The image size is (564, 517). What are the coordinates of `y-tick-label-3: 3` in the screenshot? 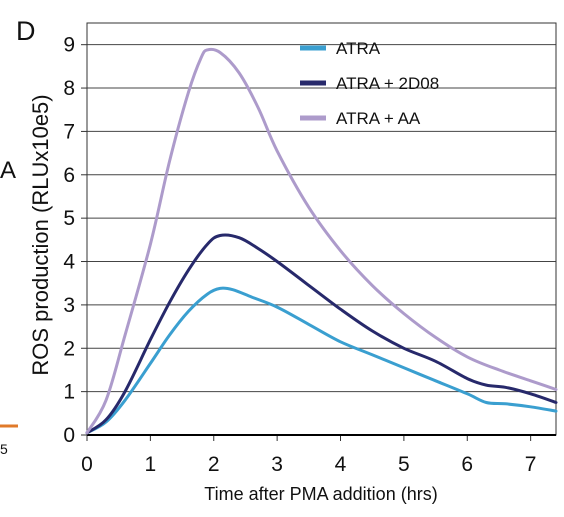 It's located at (69, 305).